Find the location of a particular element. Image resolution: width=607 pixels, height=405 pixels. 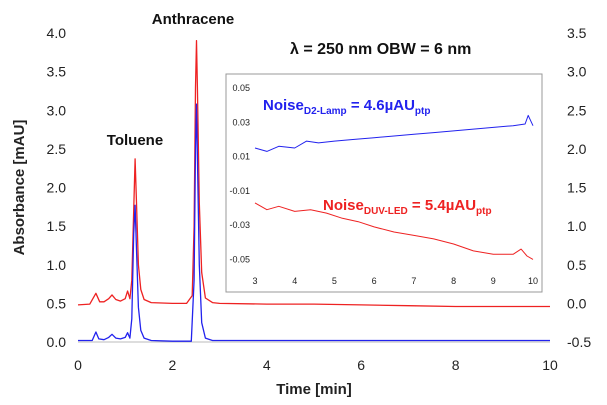

y-tick-label: 2.0 is located at coordinates (57, 188).